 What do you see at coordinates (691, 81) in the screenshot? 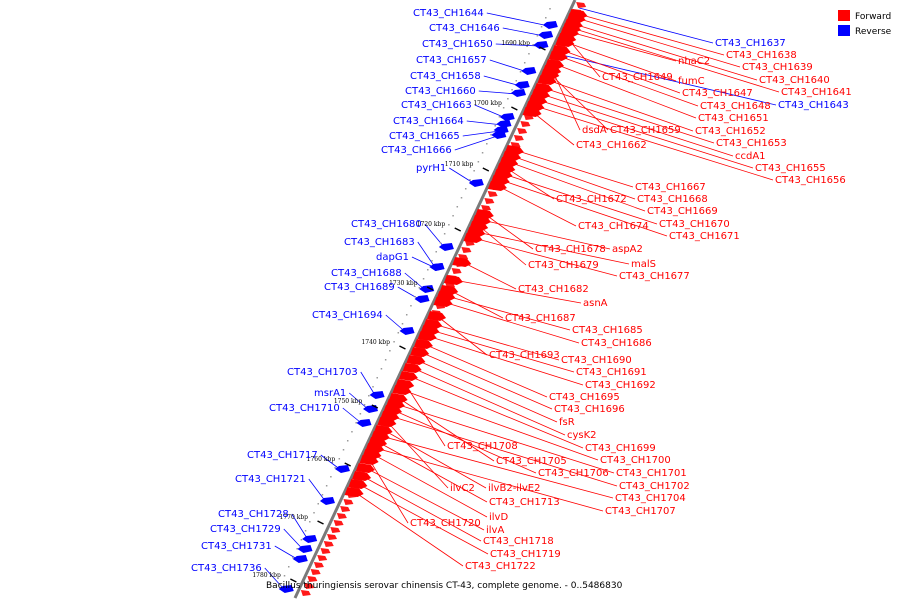
I see `forward-gene-label: fumC` at bounding box center [691, 81].